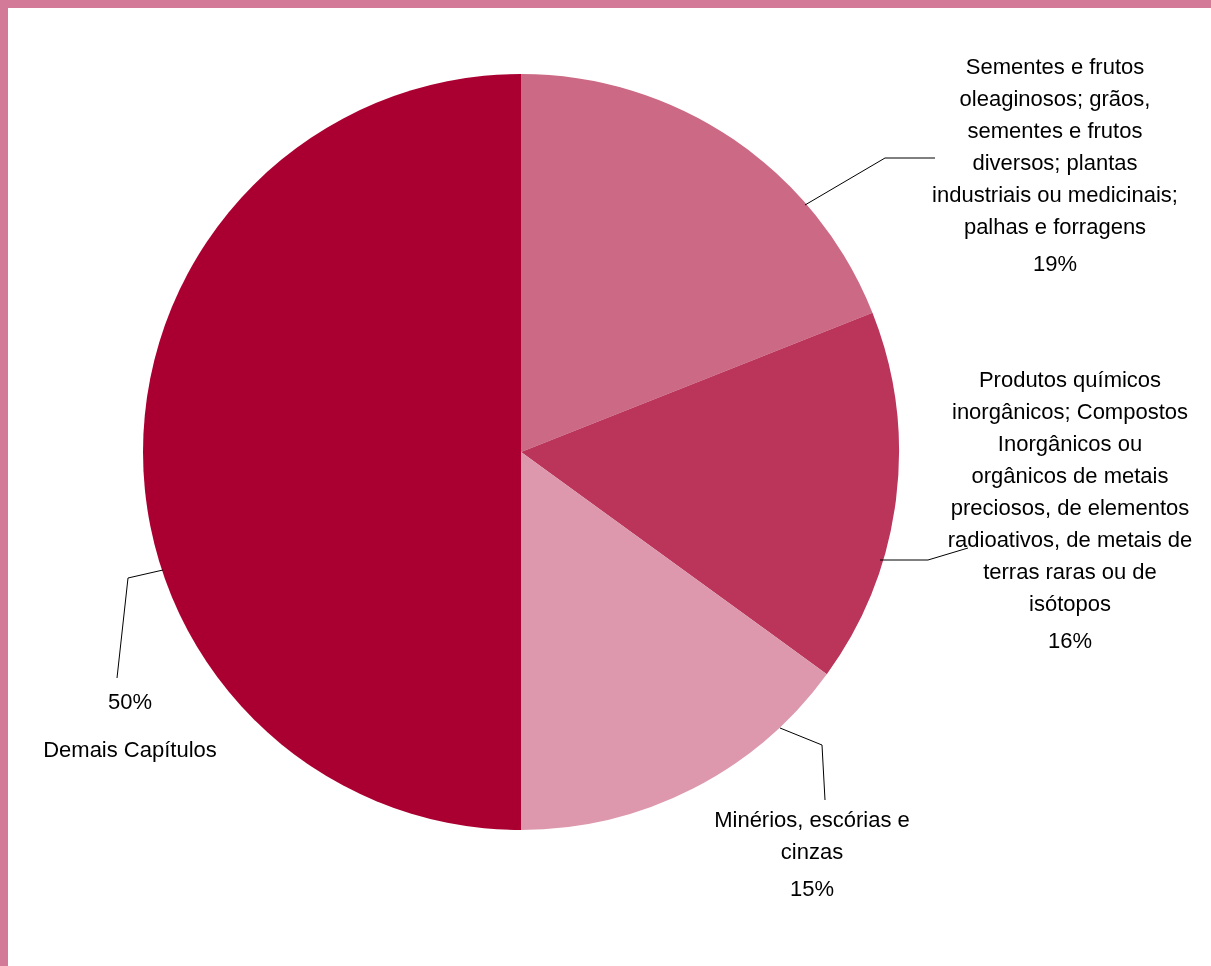 This screenshot has width=1211, height=966. What do you see at coordinates (1055, 147) in the screenshot?
I see `slice-label: Sementes e frutos oleaginosos; grãos, sementes e frutos diversos; plantas industriais ou medicinais; palhas e forragens` at bounding box center [1055, 147].